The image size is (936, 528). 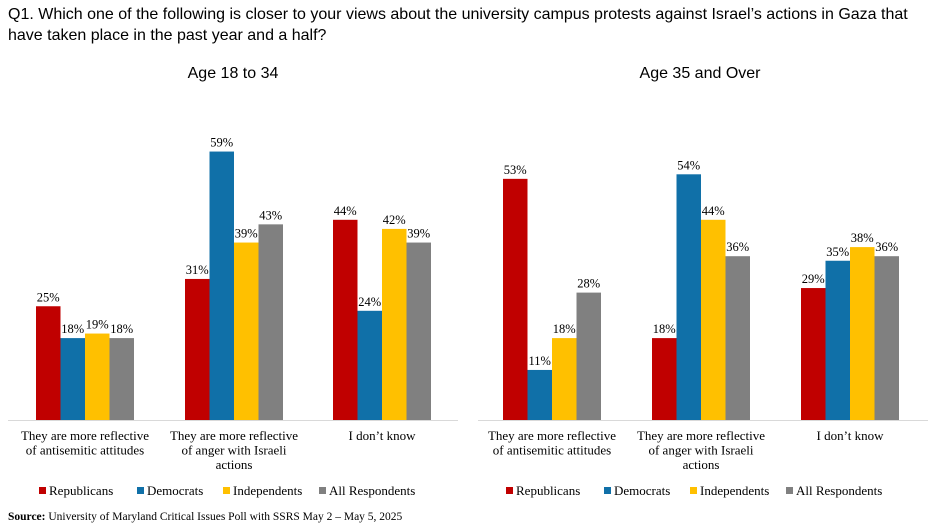 What do you see at coordinates (688, 165) in the screenshot?
I see `data-label: 54%` at bounding box center [688, 165].